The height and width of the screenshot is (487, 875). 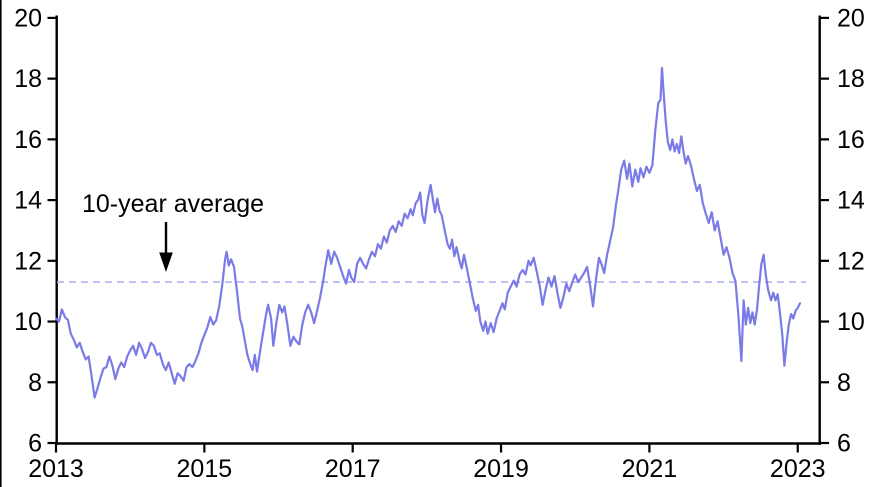 What do you see at coordinates (28, 201) in the screenshot?
I see `y-tick-label-left: 14` at bounding box center [28, 201].